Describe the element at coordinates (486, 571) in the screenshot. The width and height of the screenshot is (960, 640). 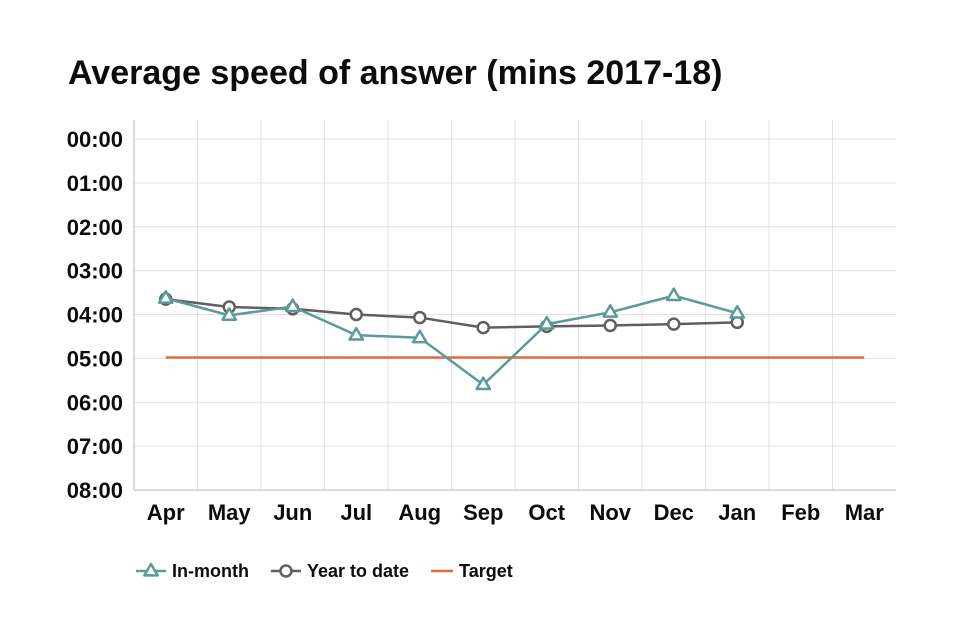
I see `legend-label: Target` at that location.